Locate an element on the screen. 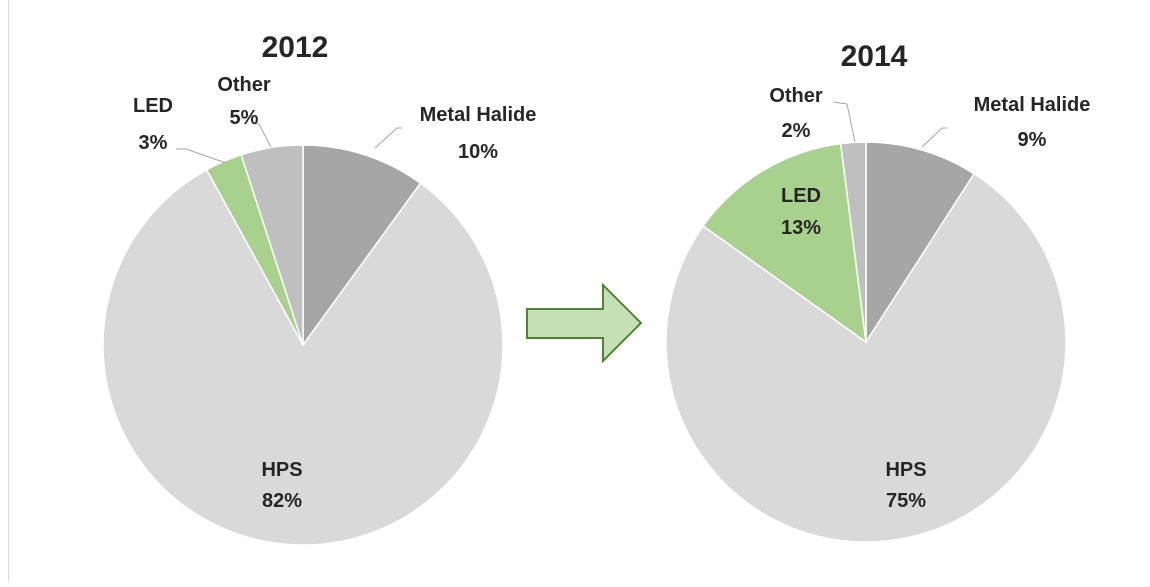  slice-value-metal-halide: 10% is located at coordinates (478, 152).